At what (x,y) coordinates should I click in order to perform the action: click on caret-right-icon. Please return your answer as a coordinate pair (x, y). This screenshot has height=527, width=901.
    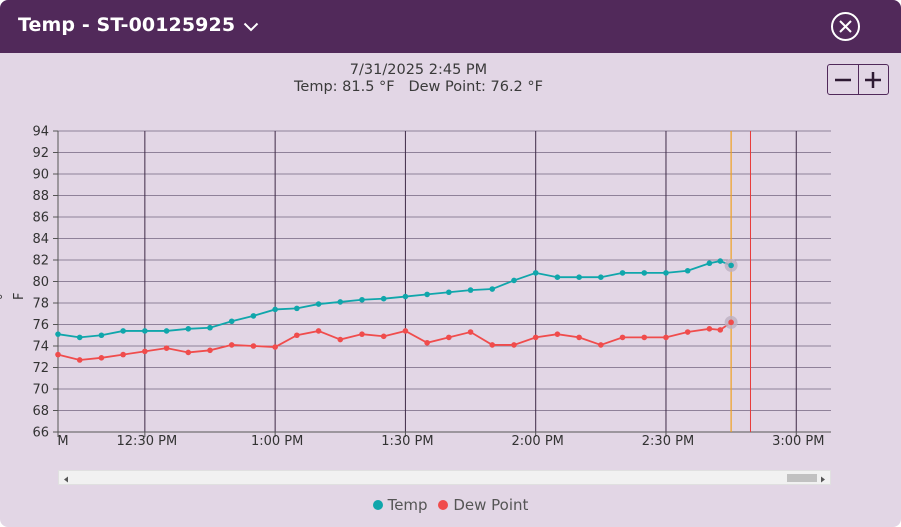
    Looking at the image, I should click on (823, 479).